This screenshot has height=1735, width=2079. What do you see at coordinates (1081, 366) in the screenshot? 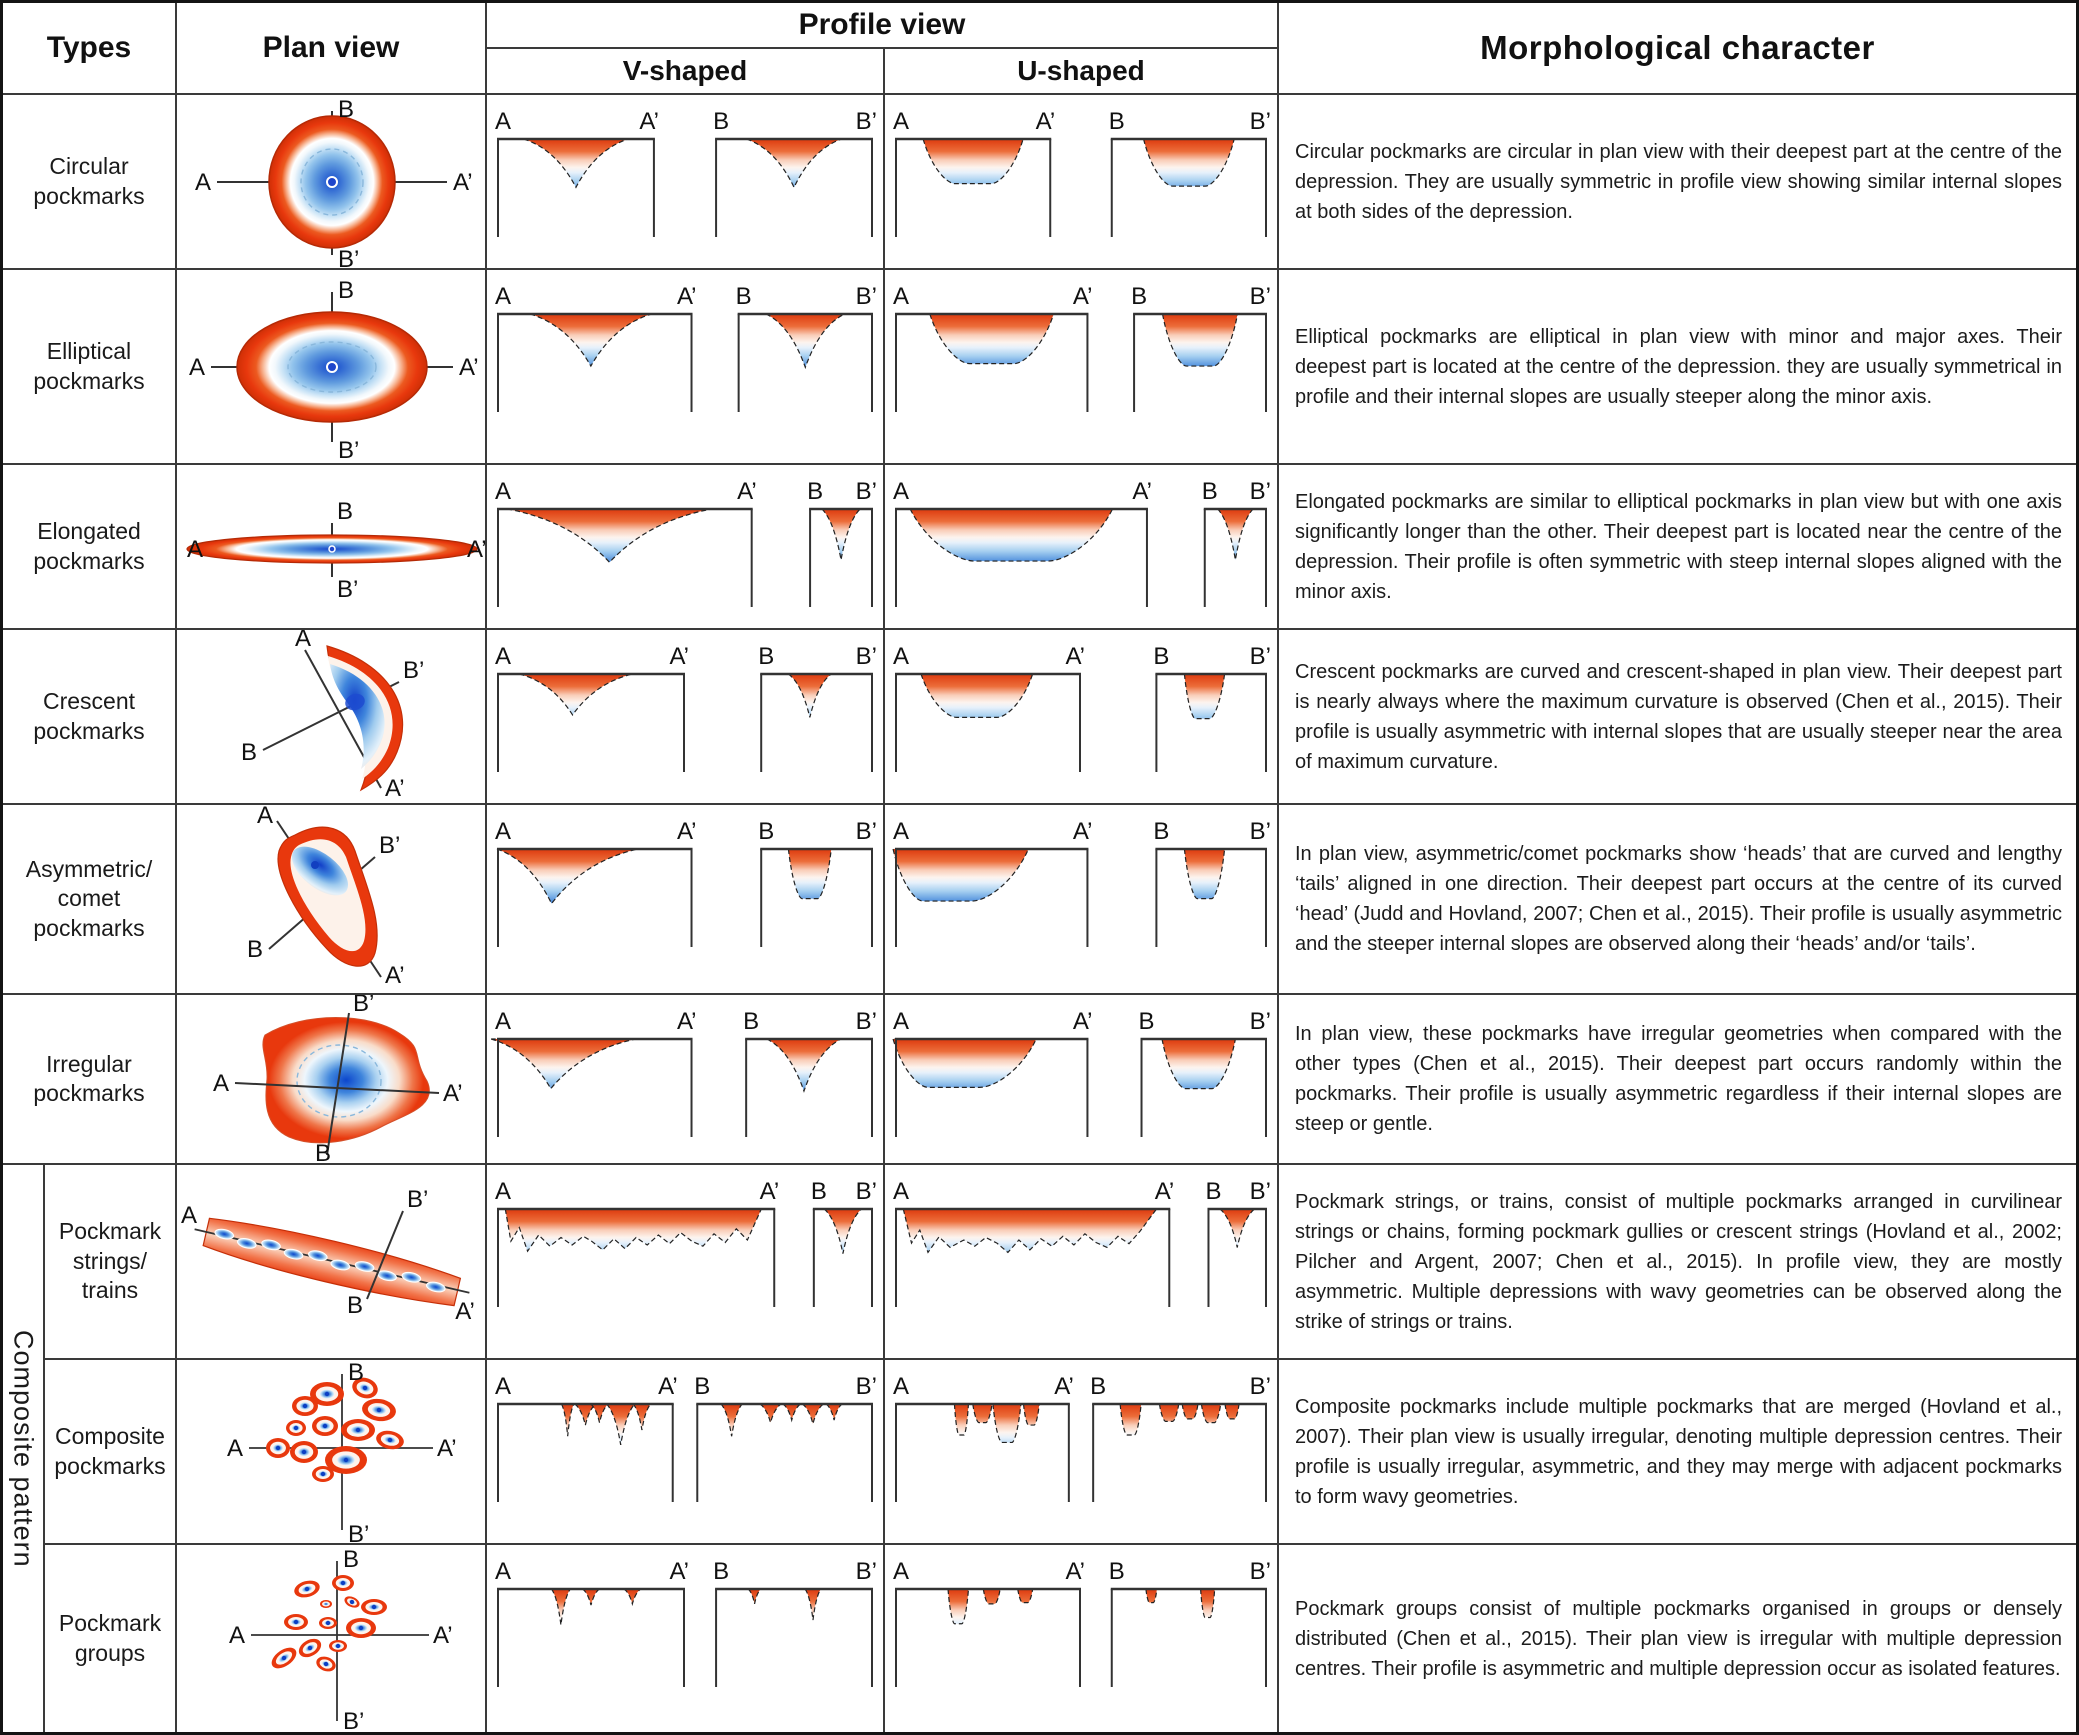
I see `profile-u-cell-elliptical: A A’ B B’` at bounding box center [1081, 366].